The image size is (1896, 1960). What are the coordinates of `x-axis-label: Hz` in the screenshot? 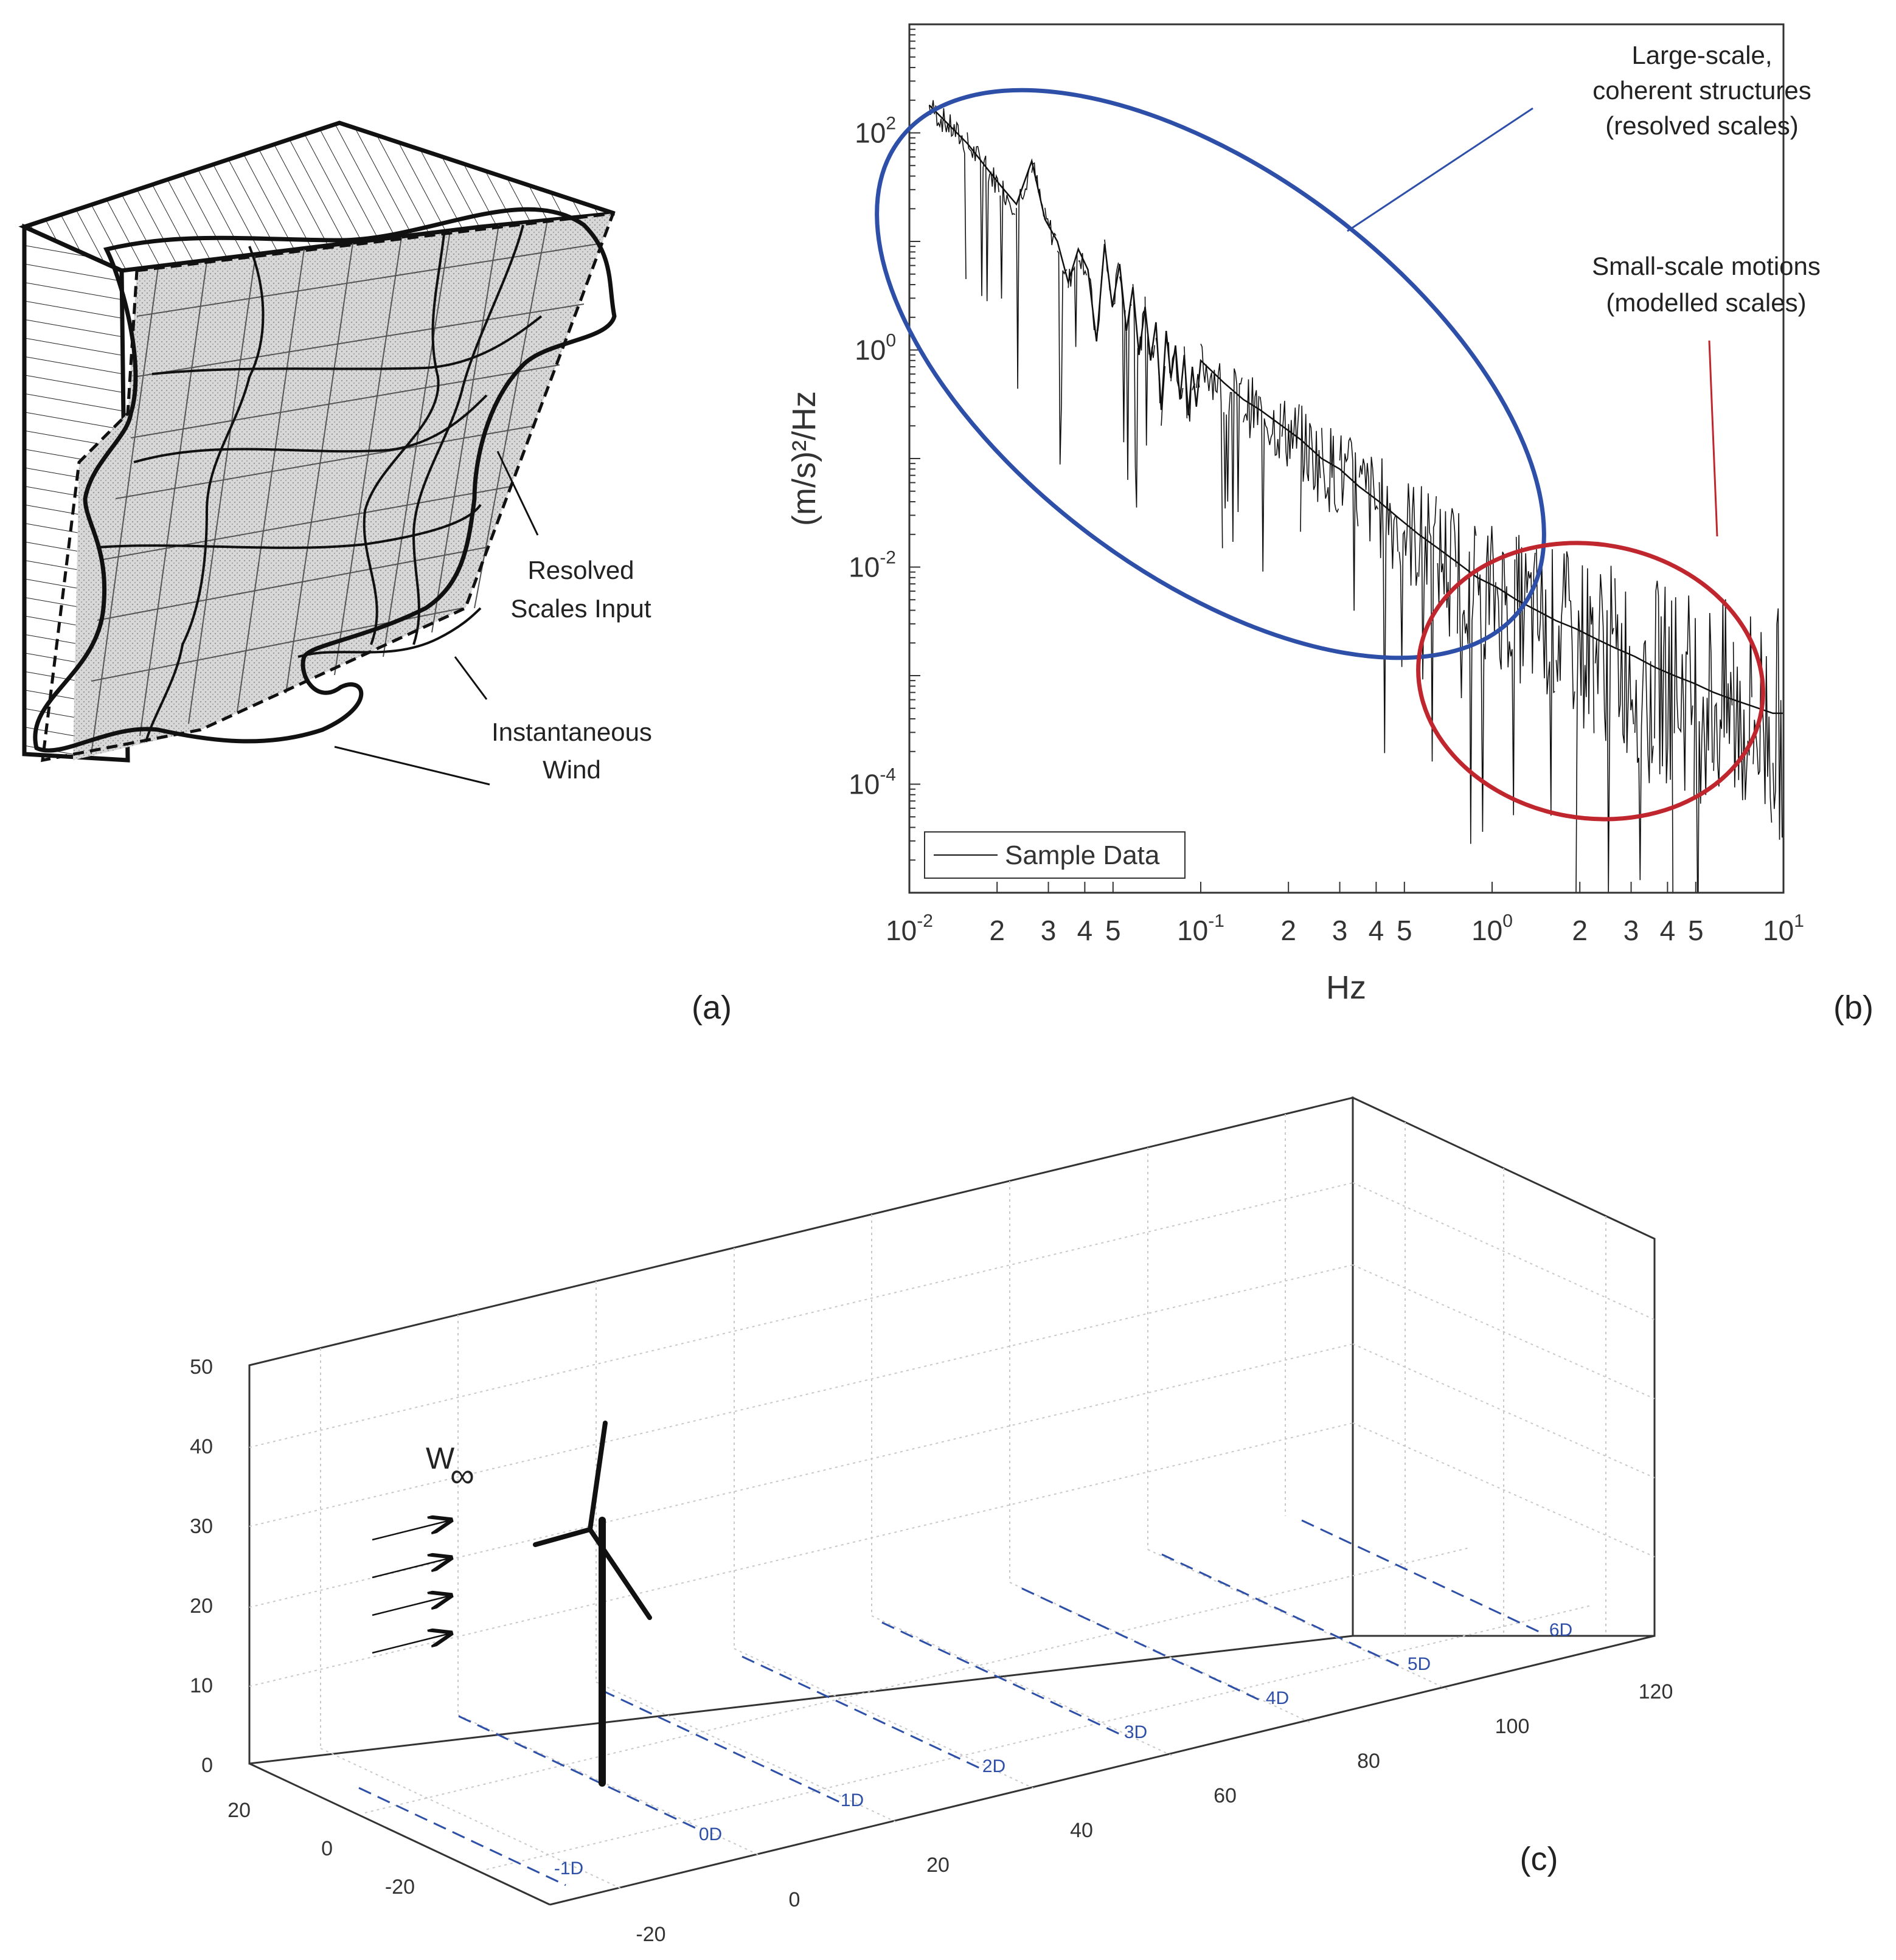 It's located at (1346, 987).